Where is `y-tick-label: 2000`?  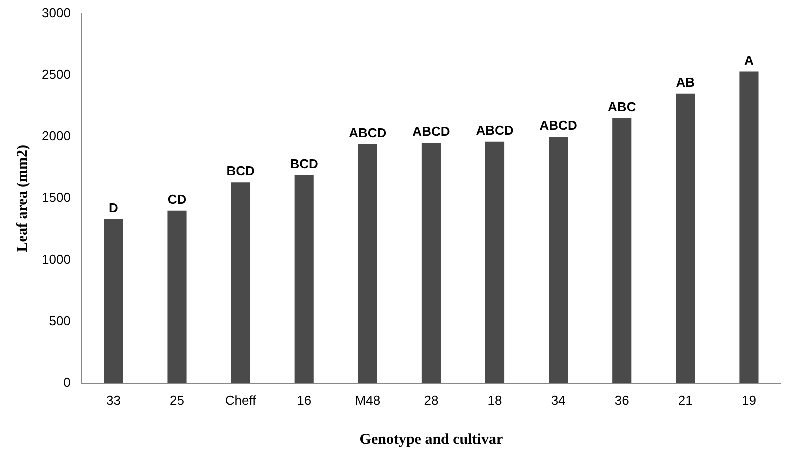 y-tick-label: 2000 is located at coordinates (56, 136).